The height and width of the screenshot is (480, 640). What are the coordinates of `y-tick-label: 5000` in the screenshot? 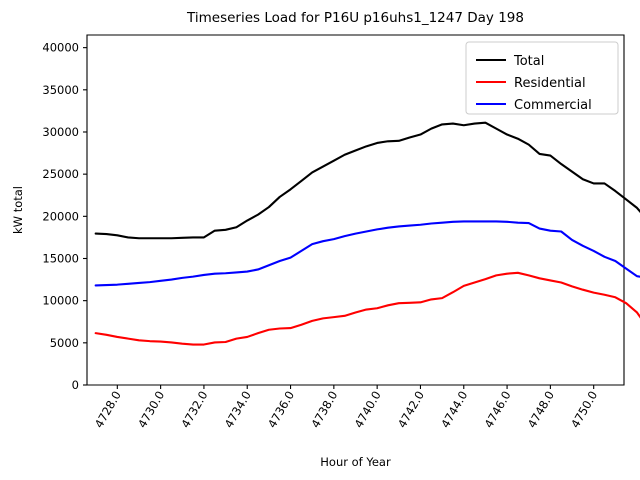 It's located at (64, 343).